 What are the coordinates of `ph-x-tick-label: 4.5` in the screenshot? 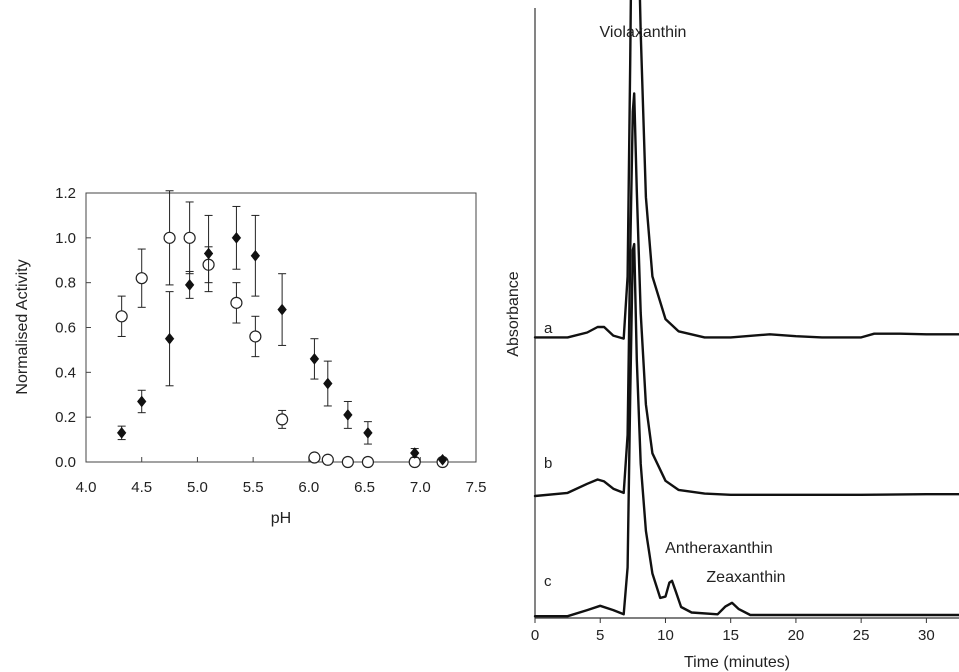 It's located at (141, 487).